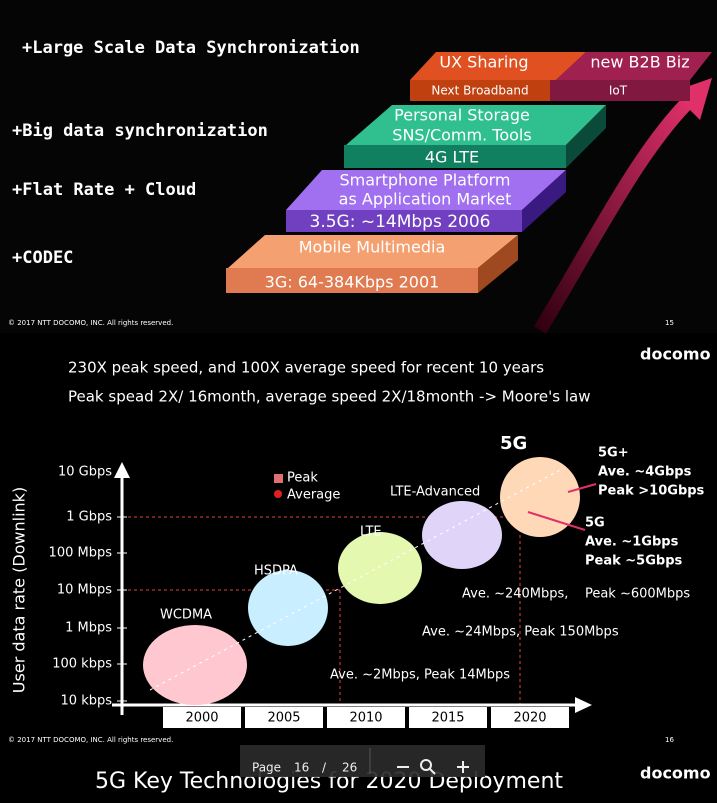 Image resolution: width=717 pixels, height=803 pixels. I want to click on layer-label: Mobile Multimedia, so click(372, 247).